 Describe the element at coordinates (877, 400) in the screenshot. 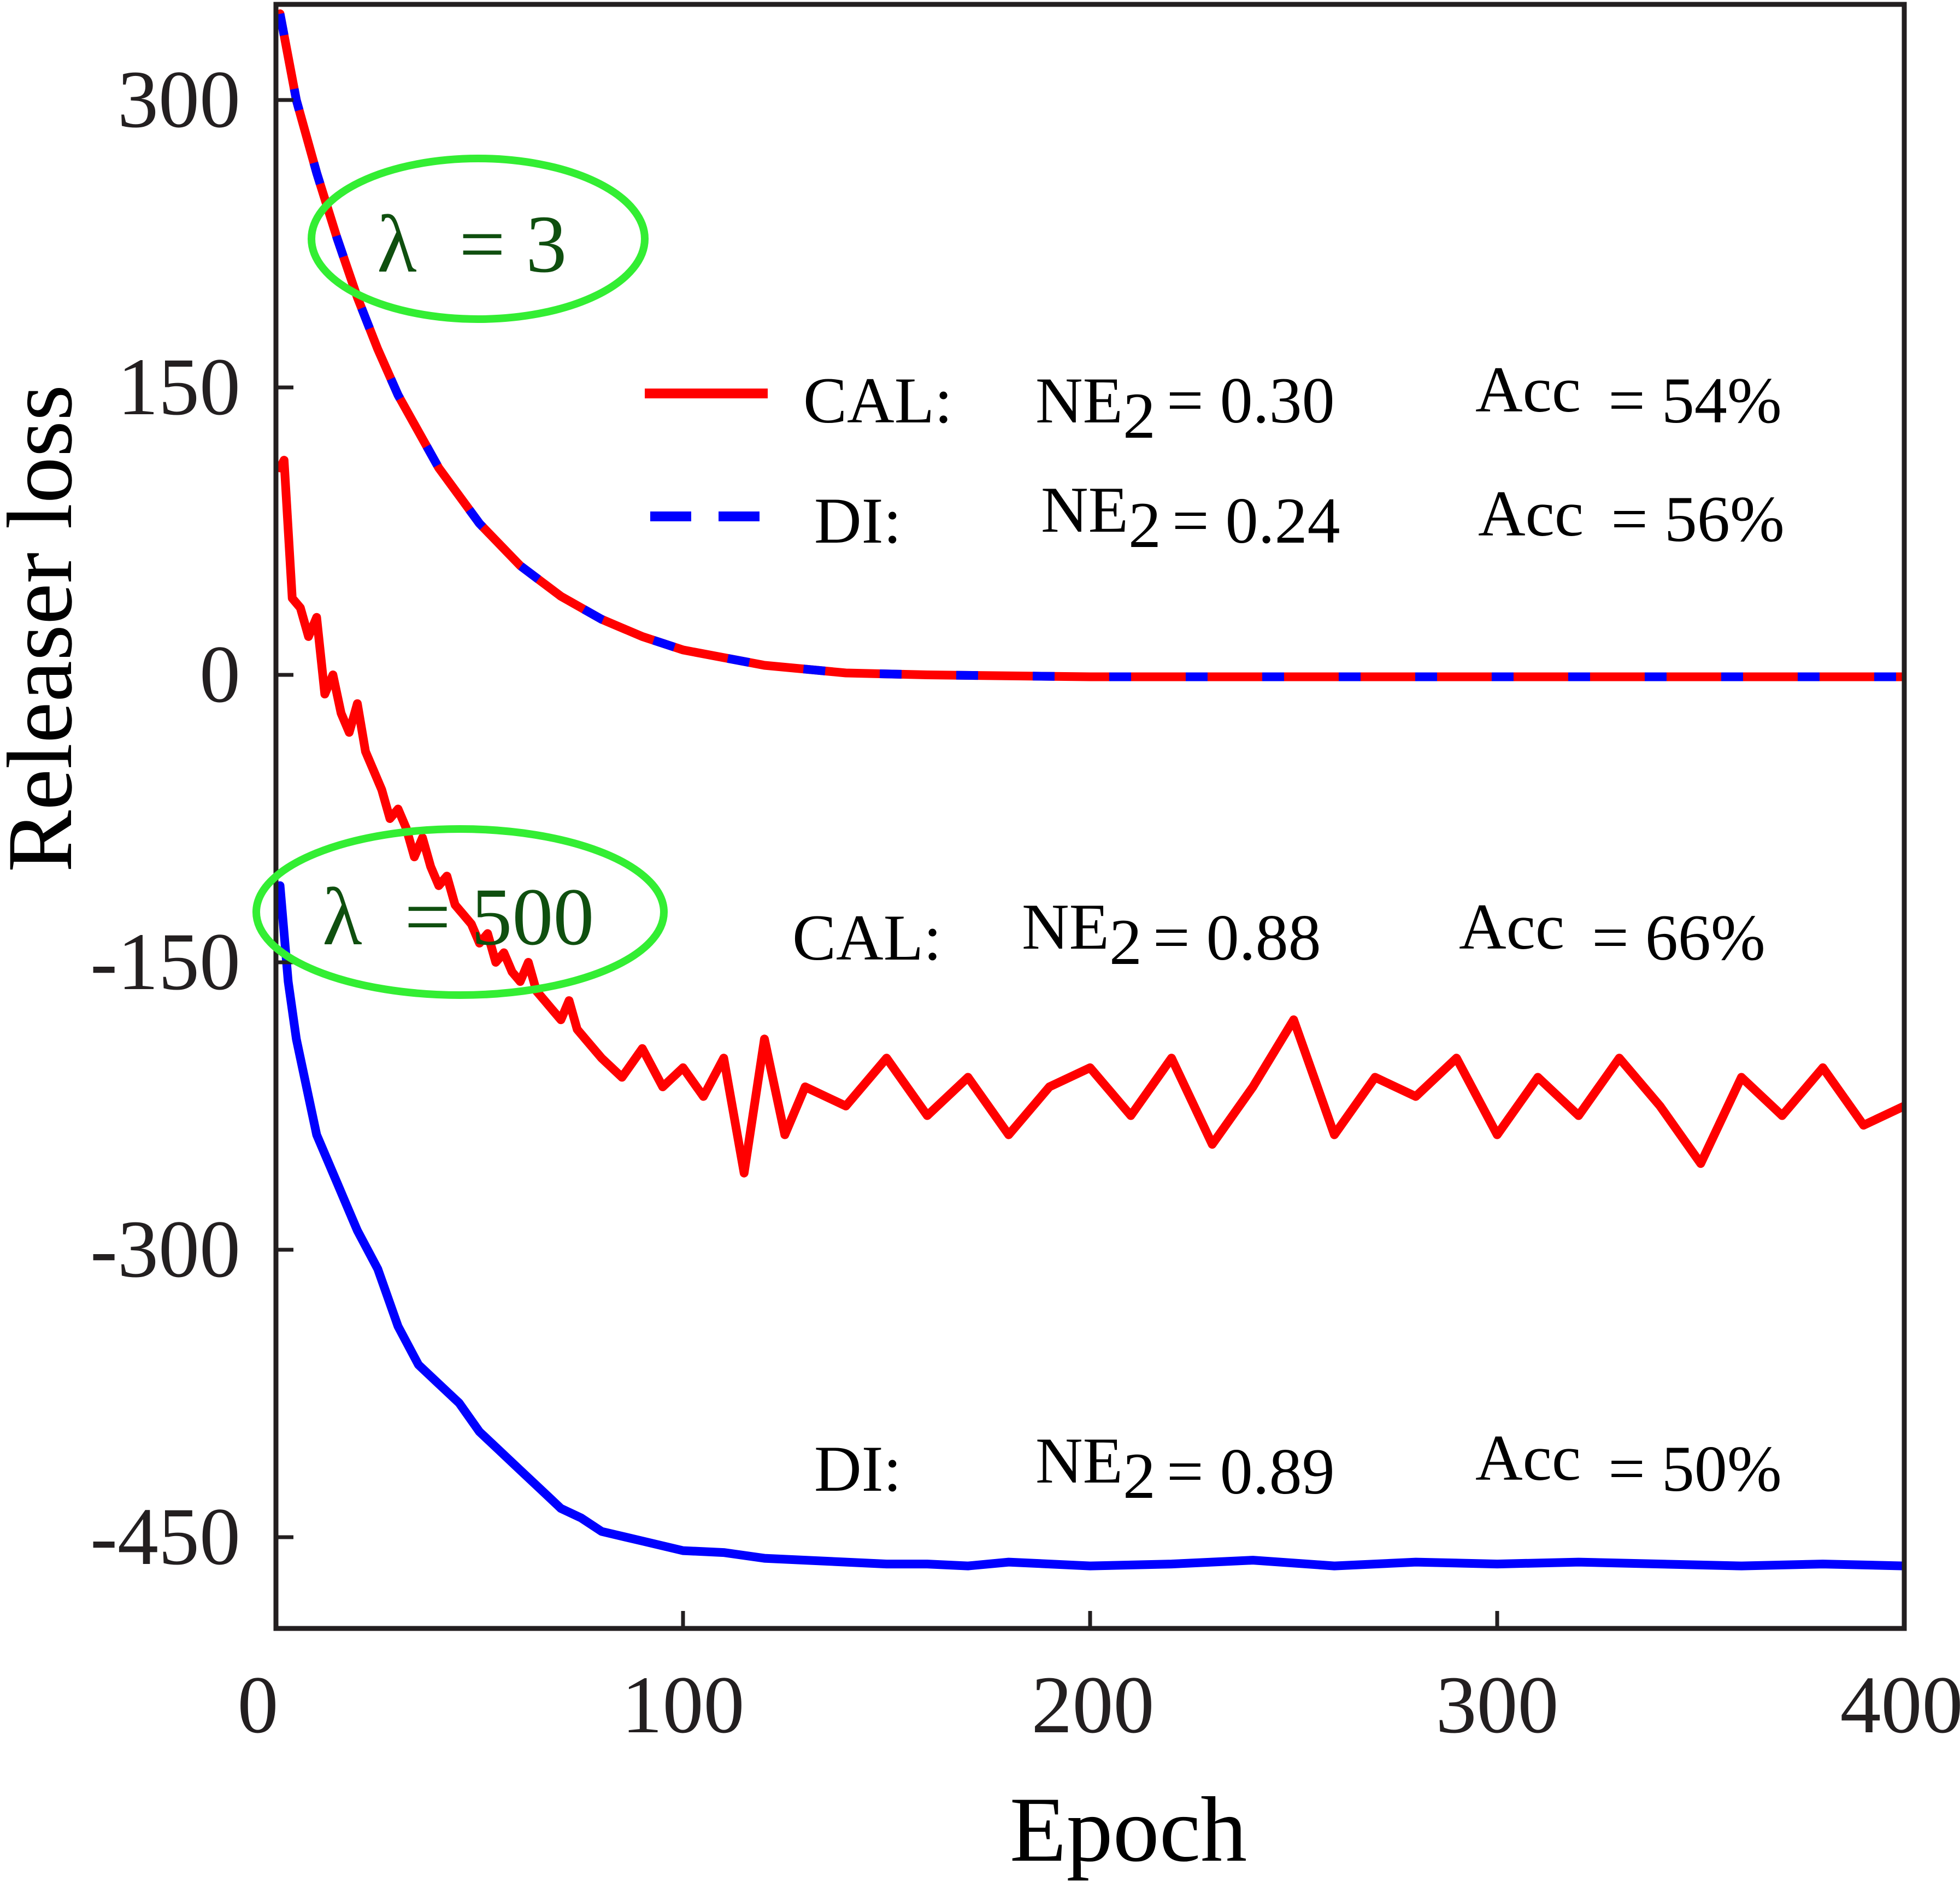

I see `legend-cal-label: CAL:` at that location.